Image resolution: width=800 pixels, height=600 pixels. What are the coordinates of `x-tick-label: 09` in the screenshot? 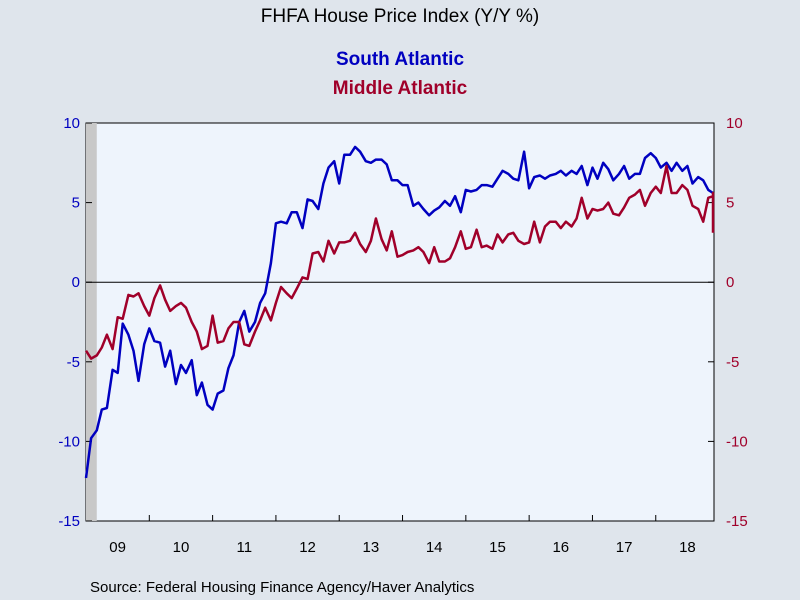 It's located at (117, 547).